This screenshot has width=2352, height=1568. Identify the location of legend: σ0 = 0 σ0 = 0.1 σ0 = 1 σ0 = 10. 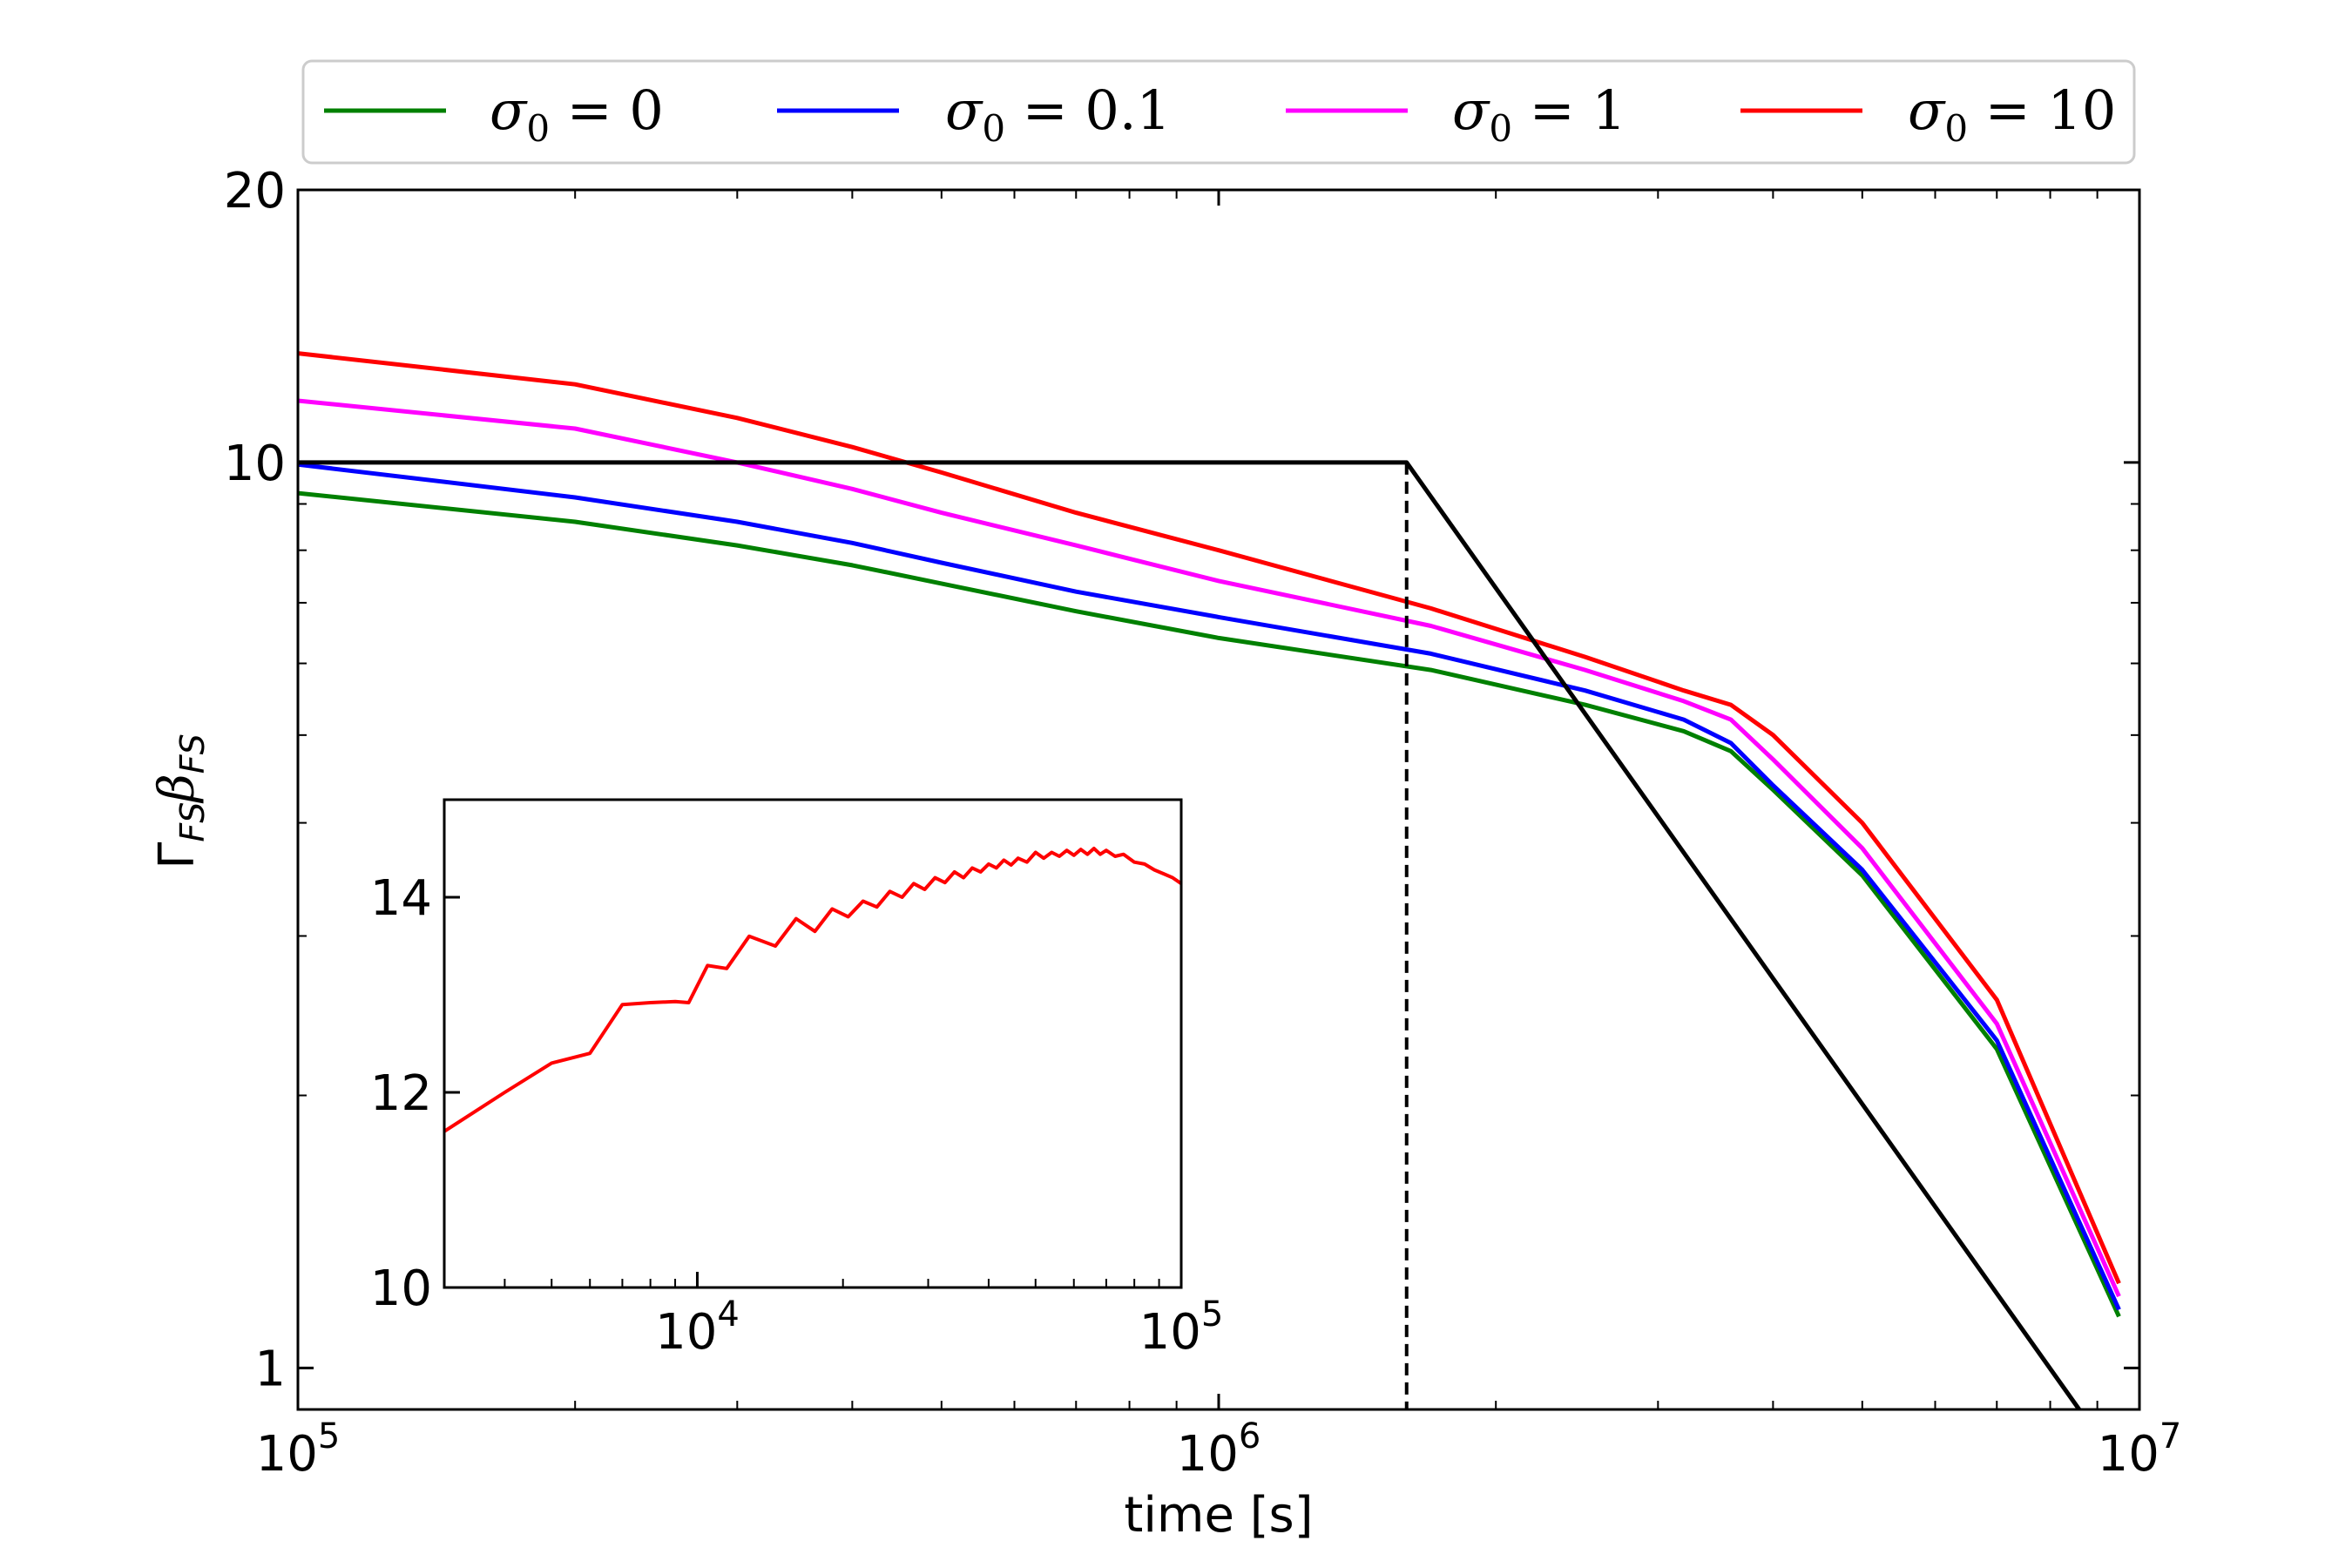
(1218, 112).